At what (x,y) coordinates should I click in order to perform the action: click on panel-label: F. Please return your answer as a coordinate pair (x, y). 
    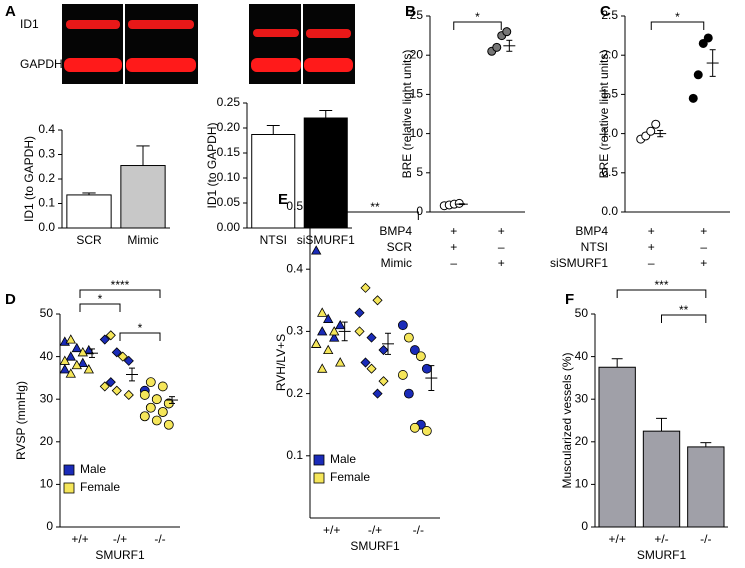
    Looking at the image, I should click on (569, 299).